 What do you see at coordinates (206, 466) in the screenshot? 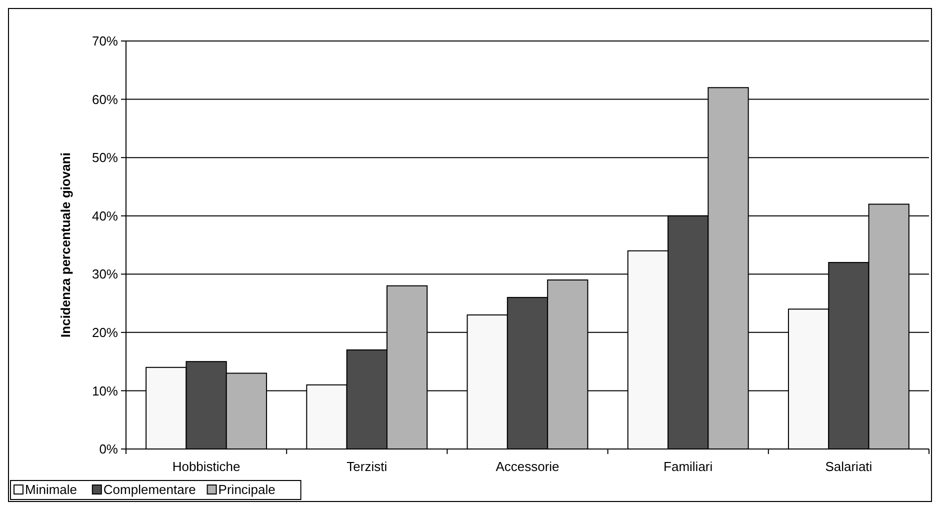
I see `x-tick-label: Hobbistiche` at bounding box center [206, 466].